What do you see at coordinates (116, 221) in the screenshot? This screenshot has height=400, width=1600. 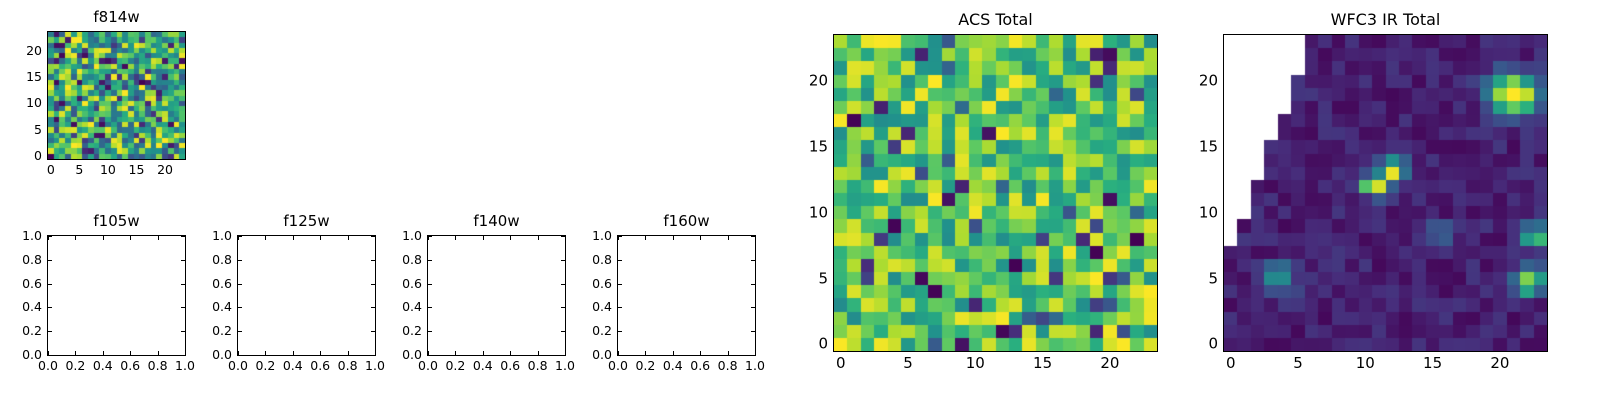 I see `plot-title-f105w: f105w` at bounding box center [116, 221].